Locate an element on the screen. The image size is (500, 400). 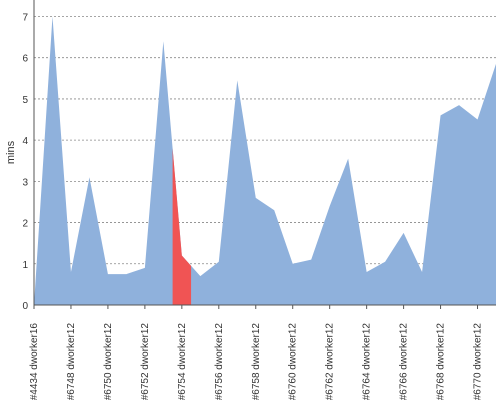
x-tick-label: #6760 dworker12 is located at coordinates (293, 361).